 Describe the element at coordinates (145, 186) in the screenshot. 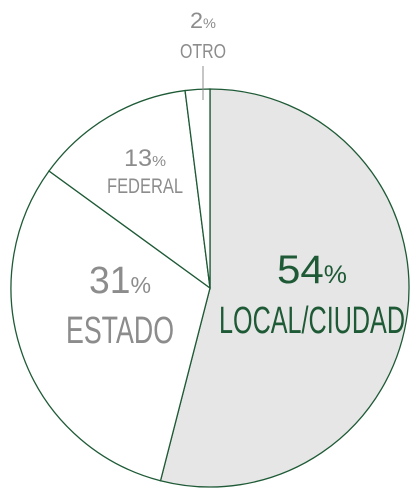

I see `category-label: FEDERAL` at that location.